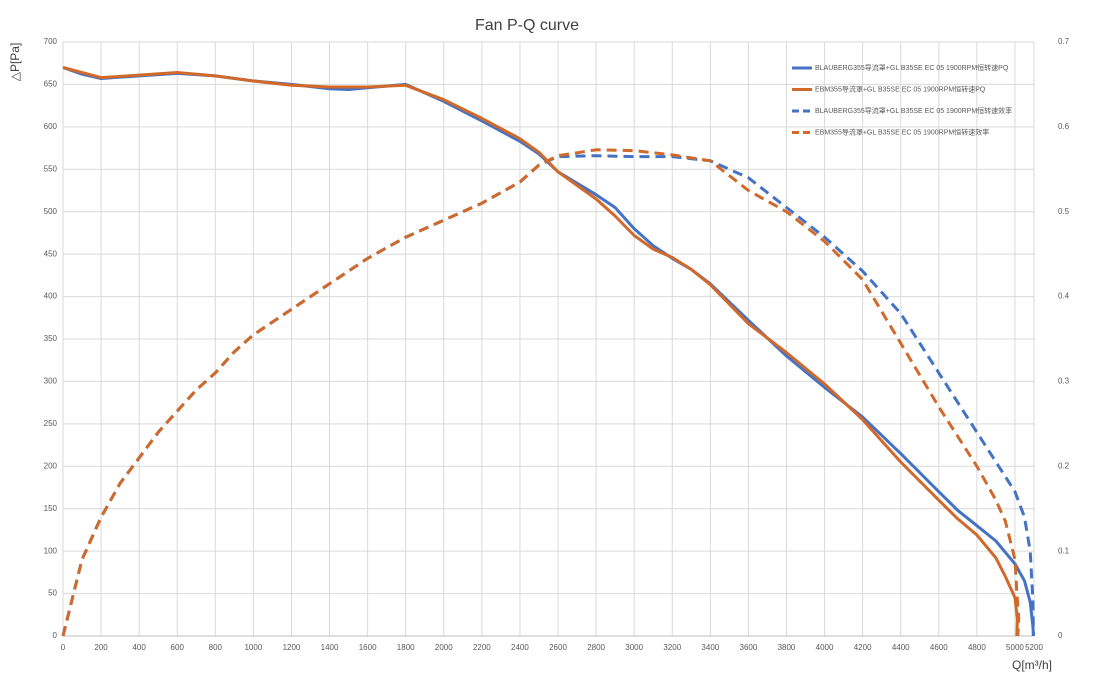 Image resolution: width=1101 pixels, height=690 pixels. What do you see at coordinates (1034, 647) in the screenshot?
I see `x-tick-label: 5200` at bounding box center [1034, 647].